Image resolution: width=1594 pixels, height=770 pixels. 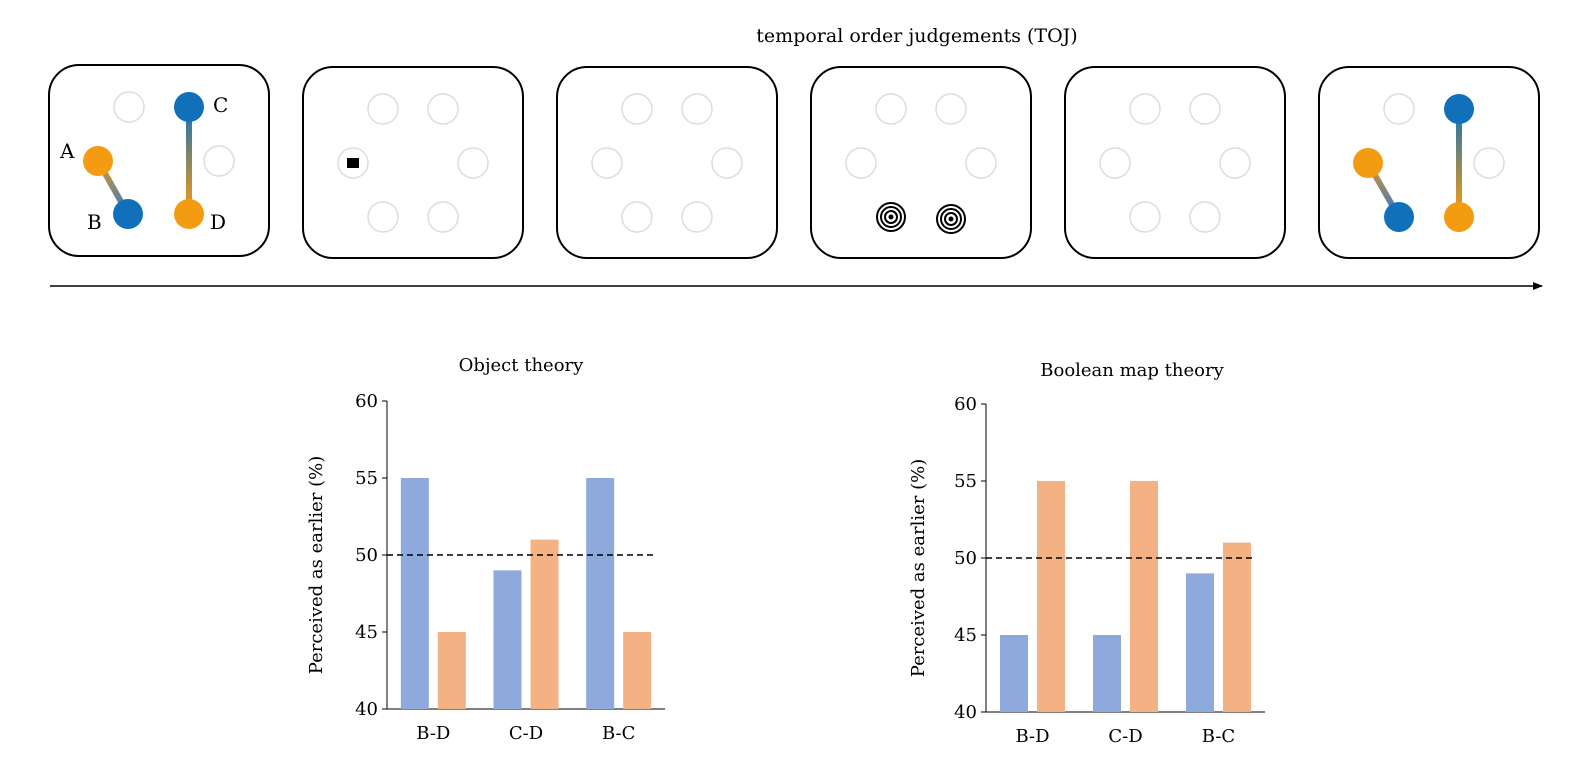 I want to click on target-stimulus-right, so click(x=951, y=219).